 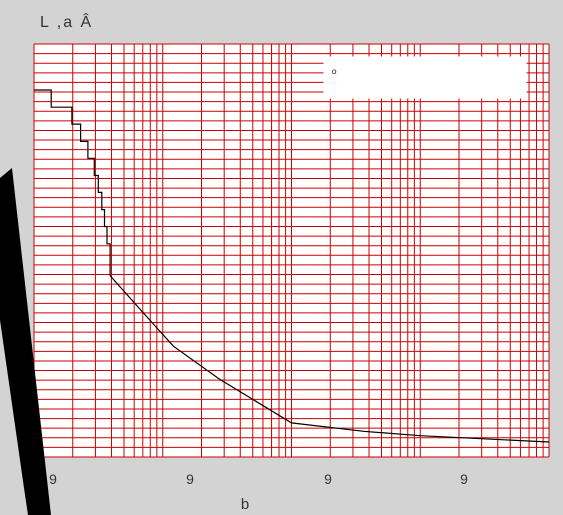 I want to click on black-wedge-overlay, so click(x=25, y=341).